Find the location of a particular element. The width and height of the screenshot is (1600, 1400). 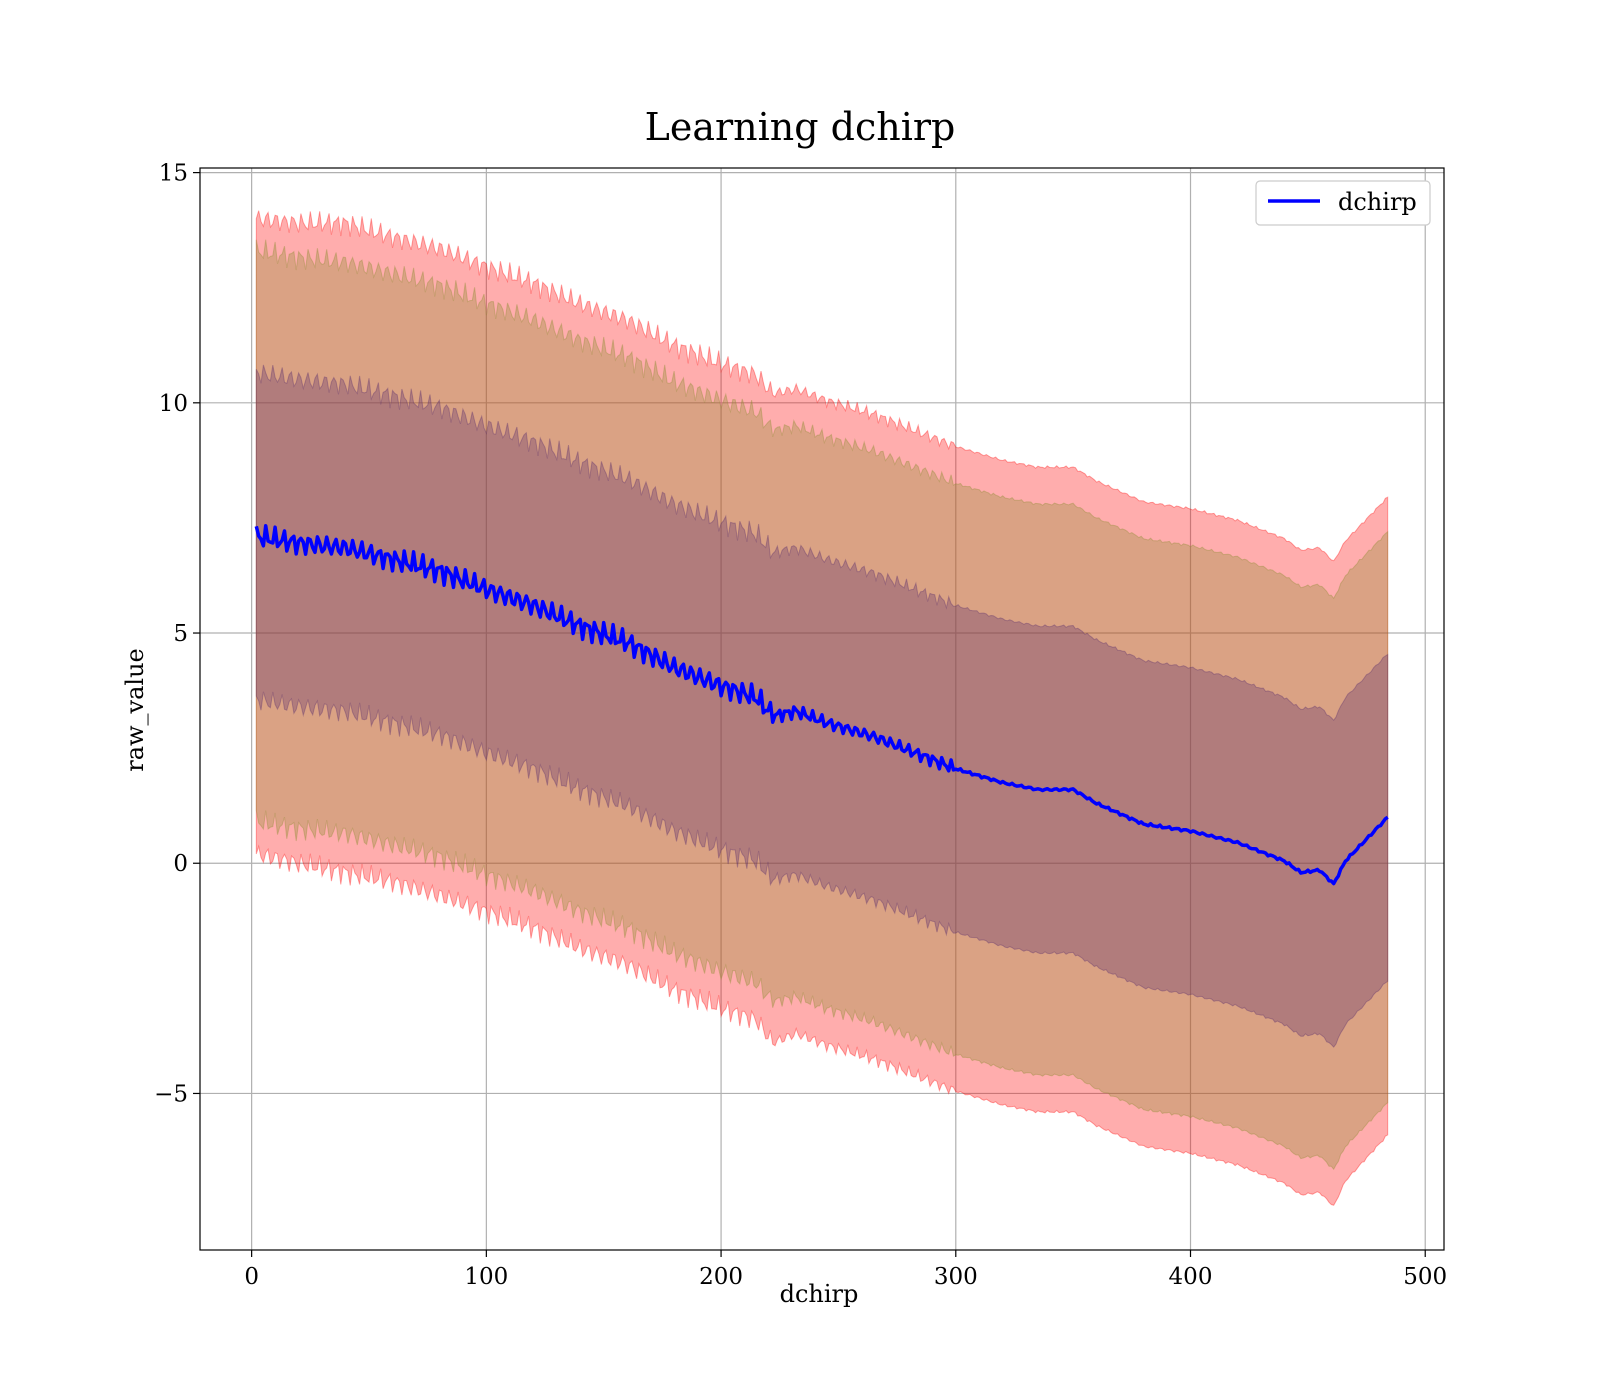

x-tick-label: 300 is located at coordinates (956, 1277).